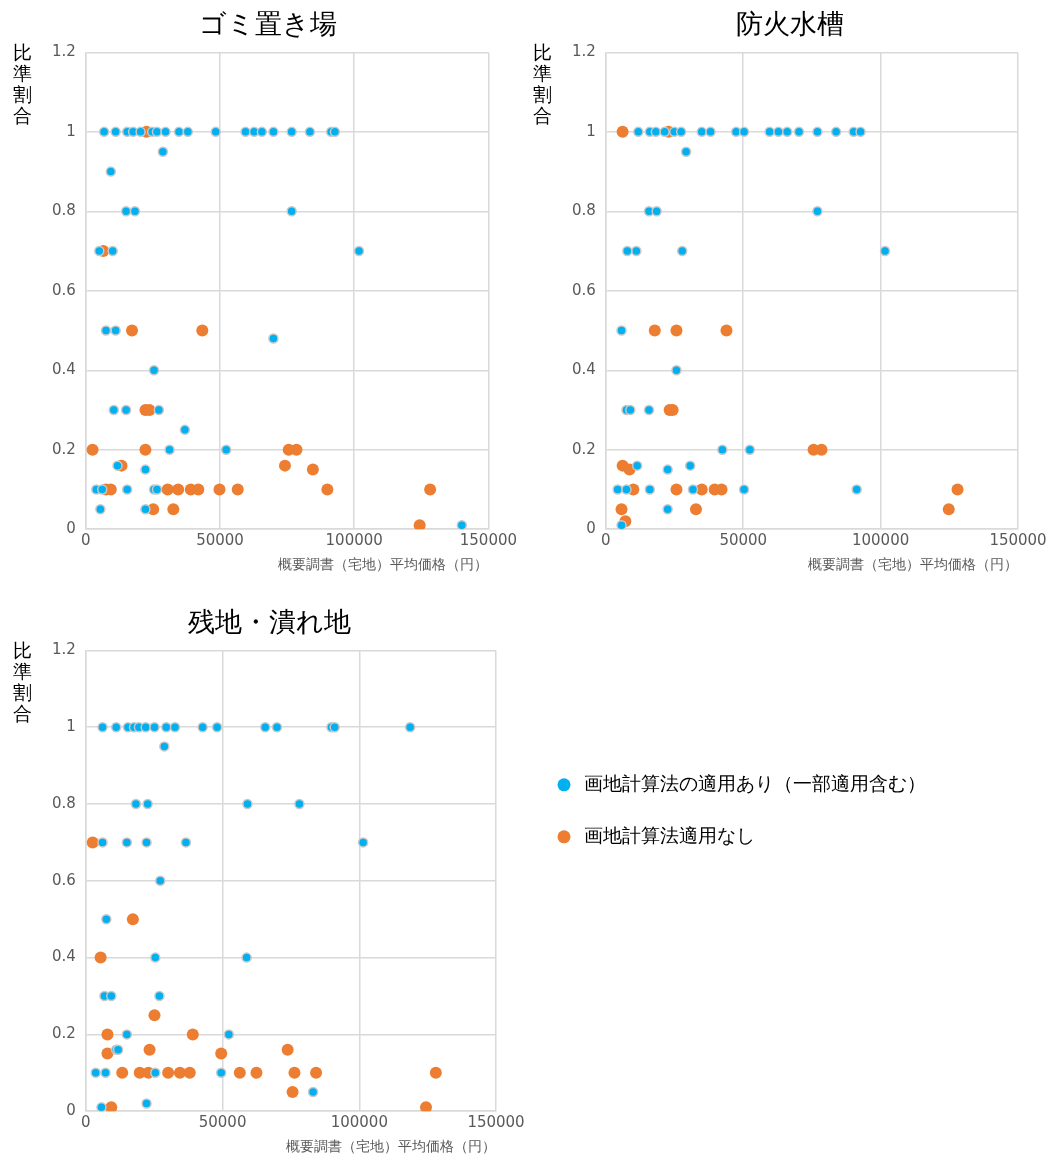 The height and width of the screenshot is (1162, 1062). Describe the element at coordinates (669, 834) in the screenshot. I see `legend-label: 画地計算法適用なし` at that location.